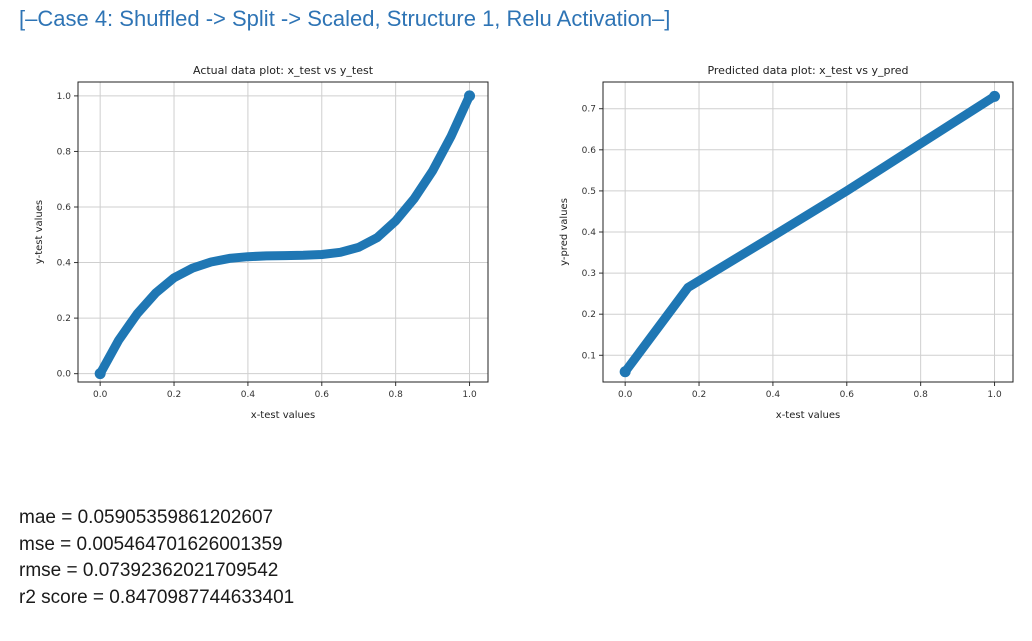 This screenshot has height=641, width=1032. Describe the element at coordinates (589, 110) in the screenshot. I see `predicted-chart-ytick-label: 0.7` at that location.